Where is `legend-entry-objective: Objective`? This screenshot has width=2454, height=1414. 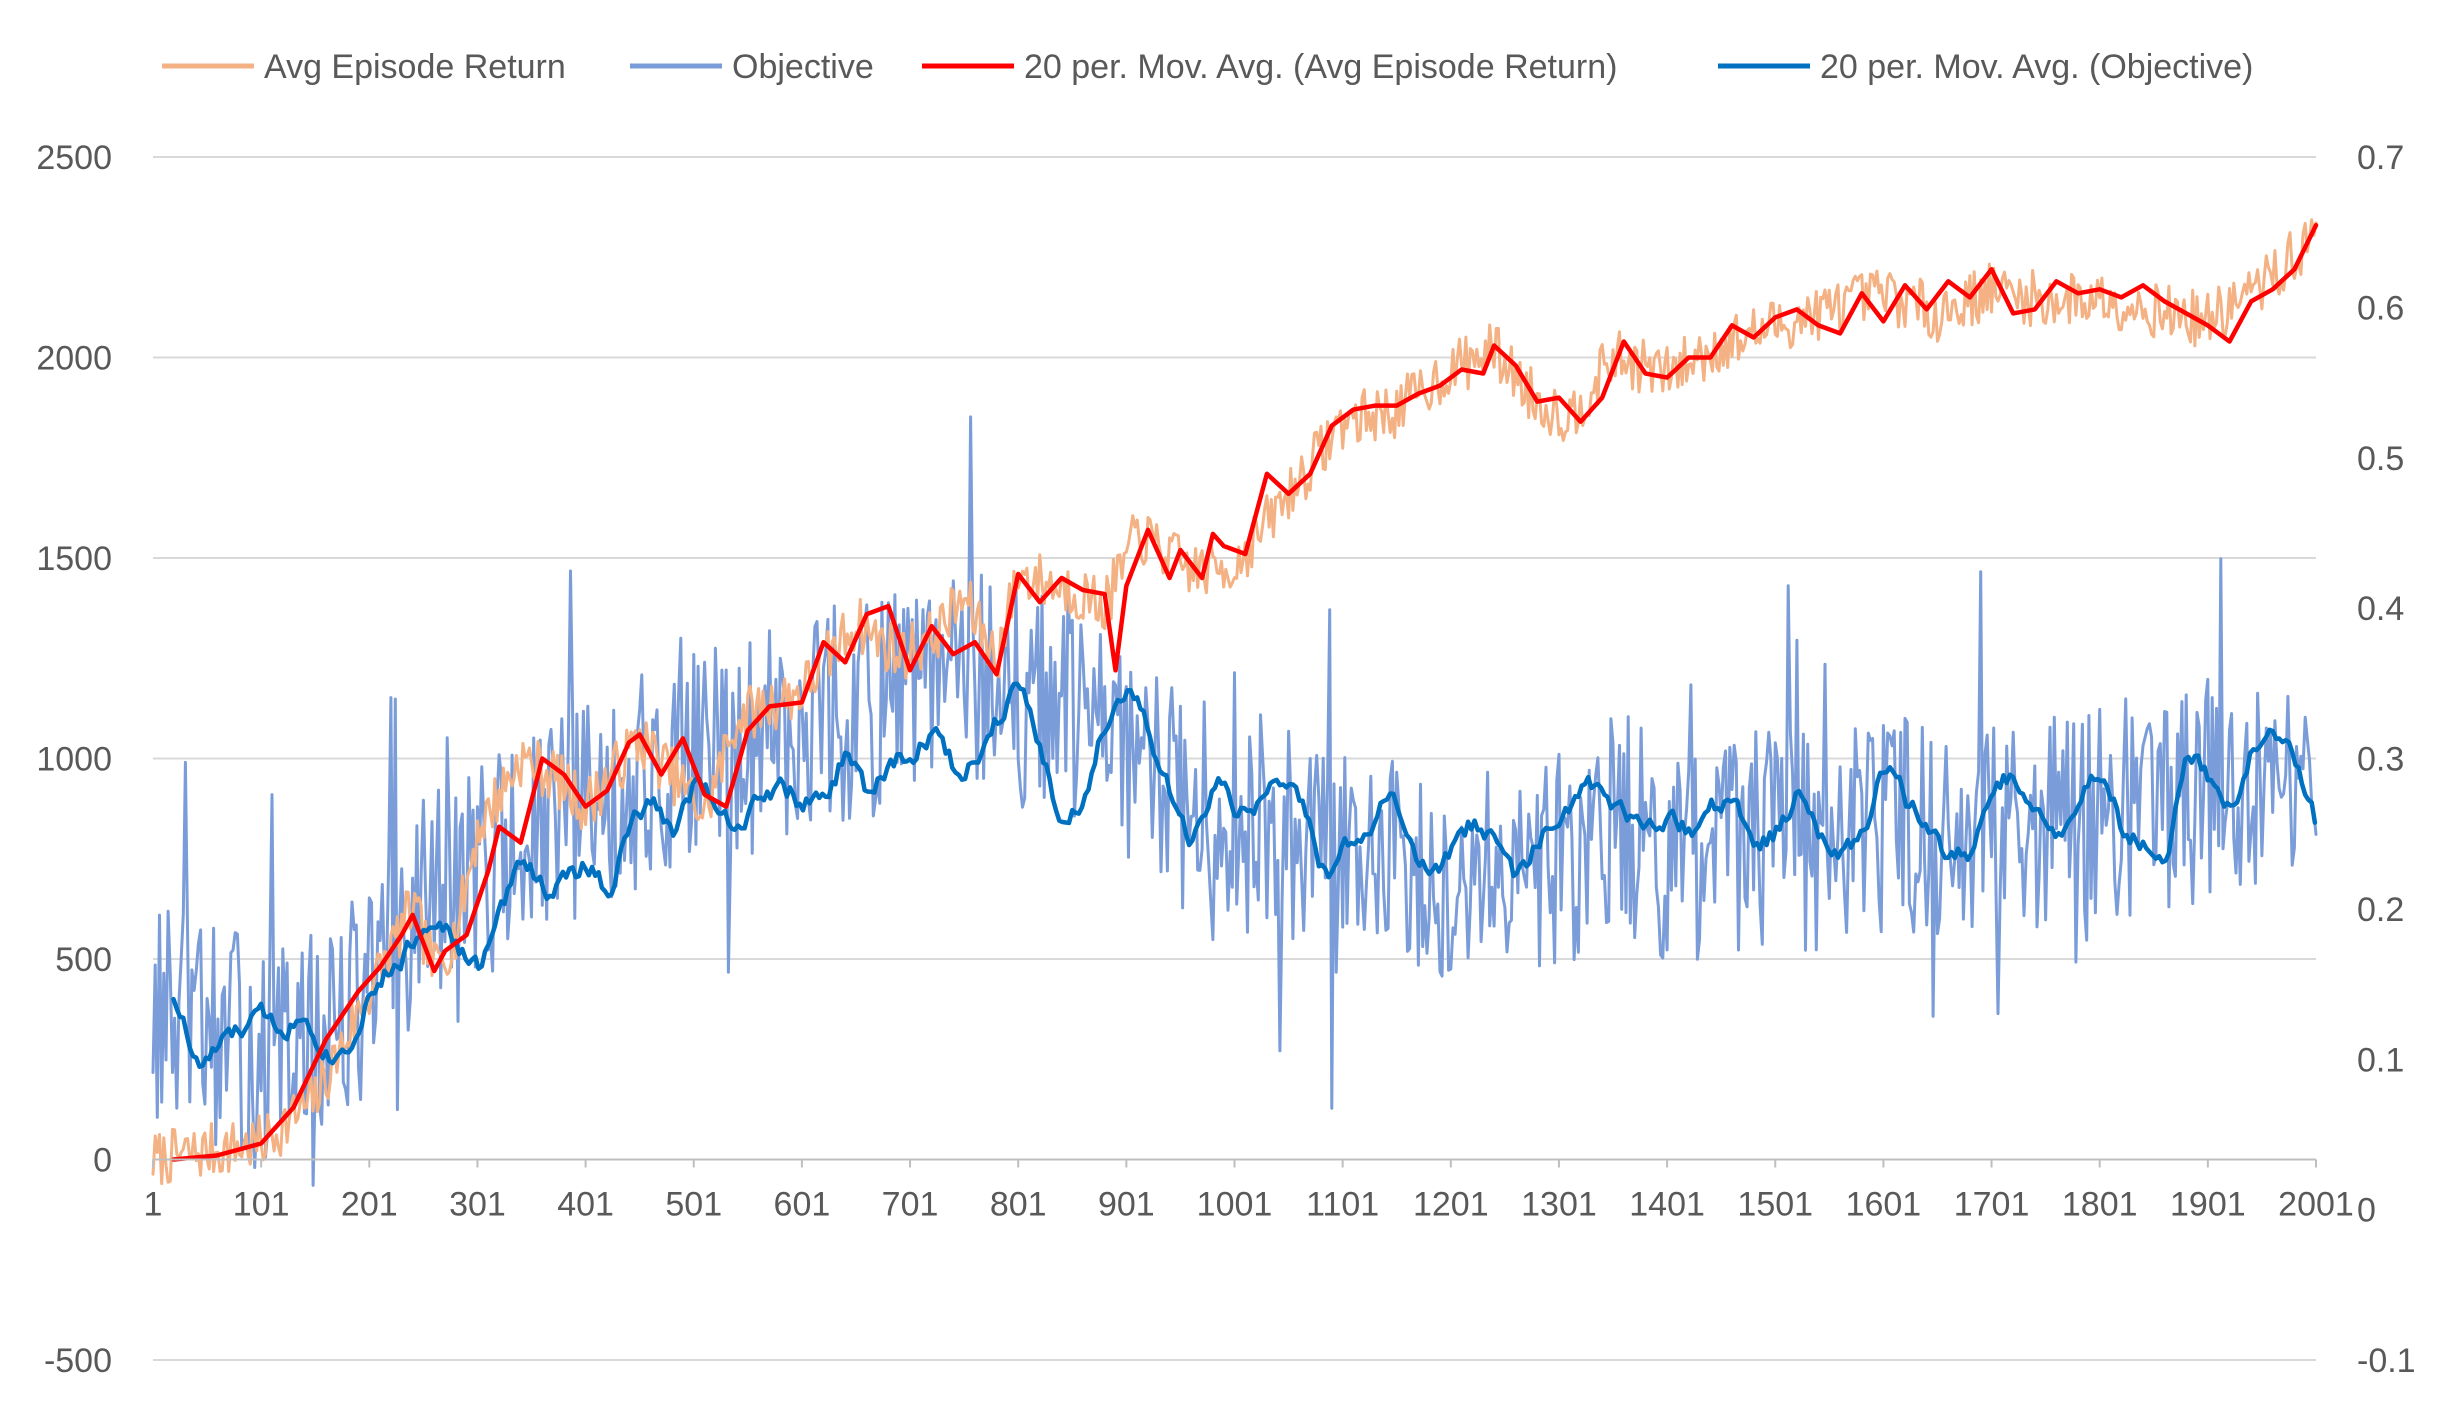 legend-entry-objective: Objective is located at coordinates (752, 67).